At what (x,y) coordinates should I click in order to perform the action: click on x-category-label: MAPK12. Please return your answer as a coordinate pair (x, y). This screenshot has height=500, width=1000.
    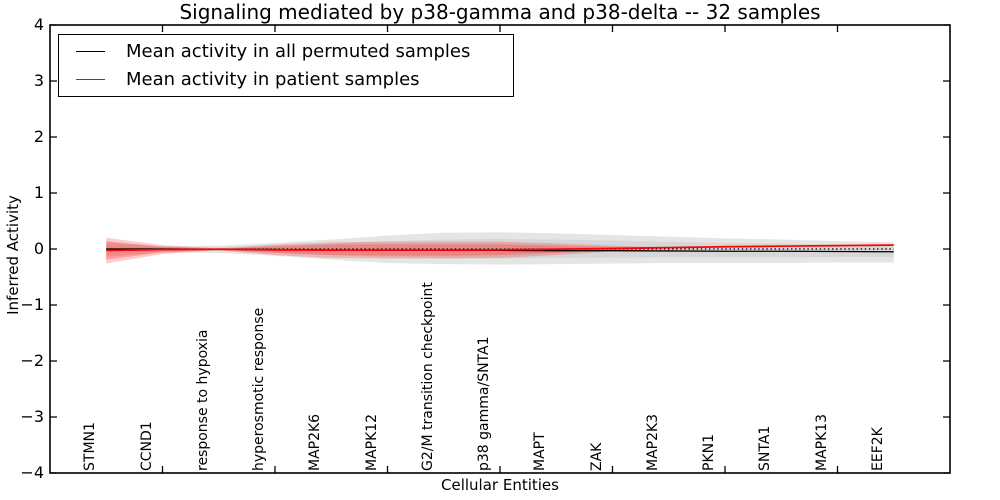
    Looking at the image, I should click on (371, 442).